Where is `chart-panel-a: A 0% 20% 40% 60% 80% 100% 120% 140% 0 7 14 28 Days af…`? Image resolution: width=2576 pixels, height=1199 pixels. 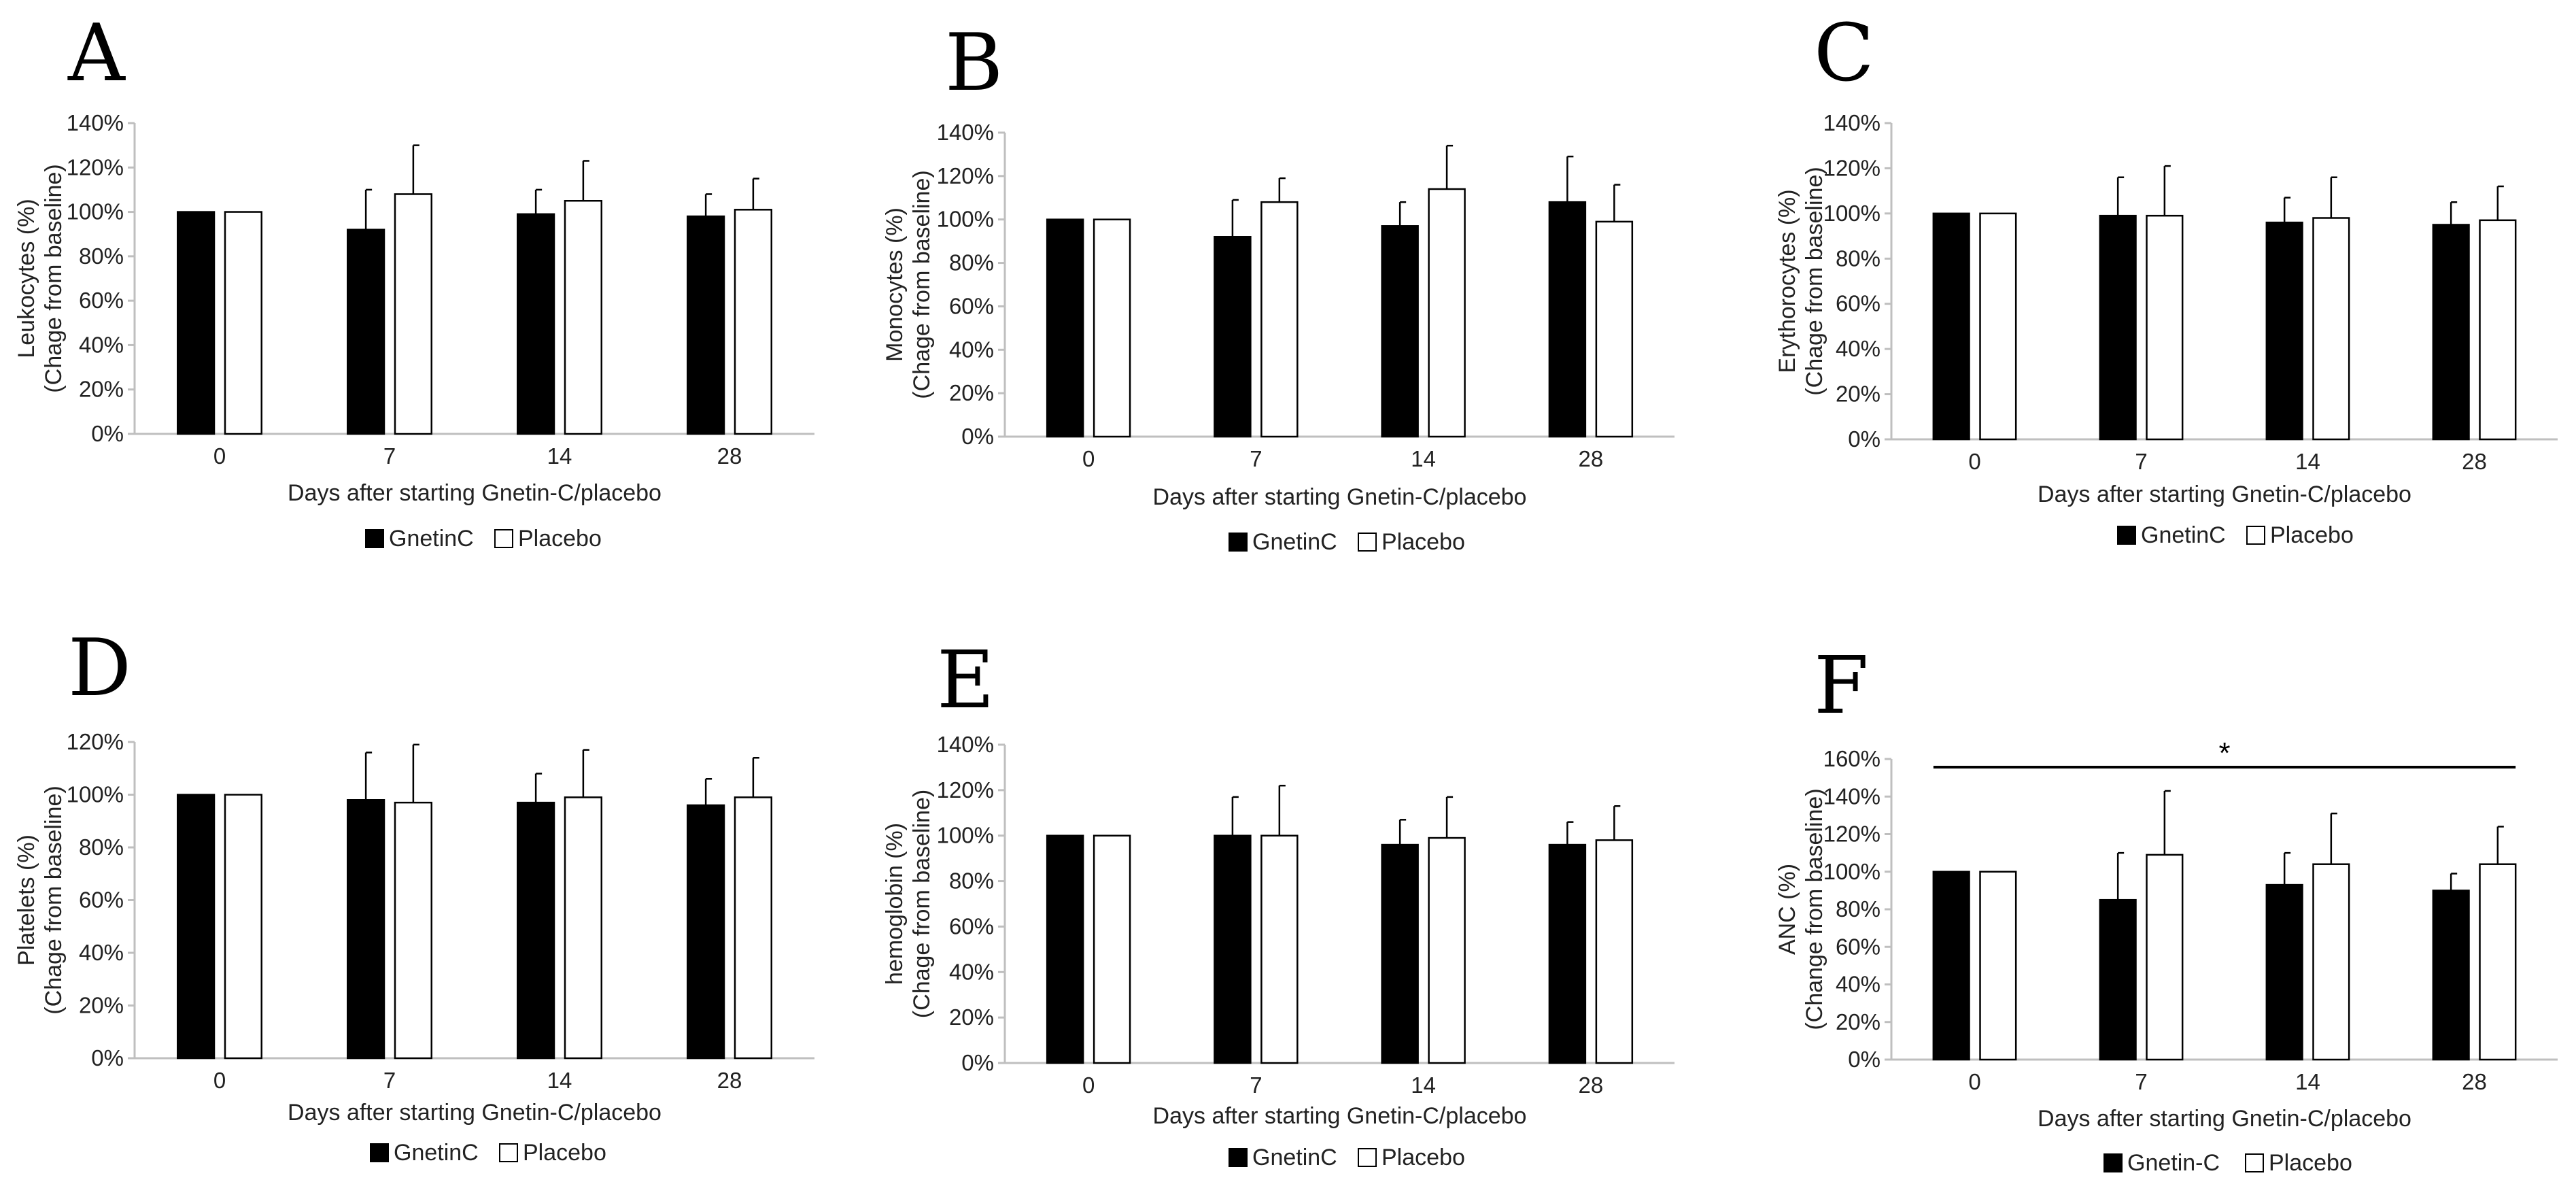
chart-panel-a: A 0% 20% 40% 60% 80% 100% 120% 140% 0 7 14 28 Days af… is located at coordinates (414, 279).